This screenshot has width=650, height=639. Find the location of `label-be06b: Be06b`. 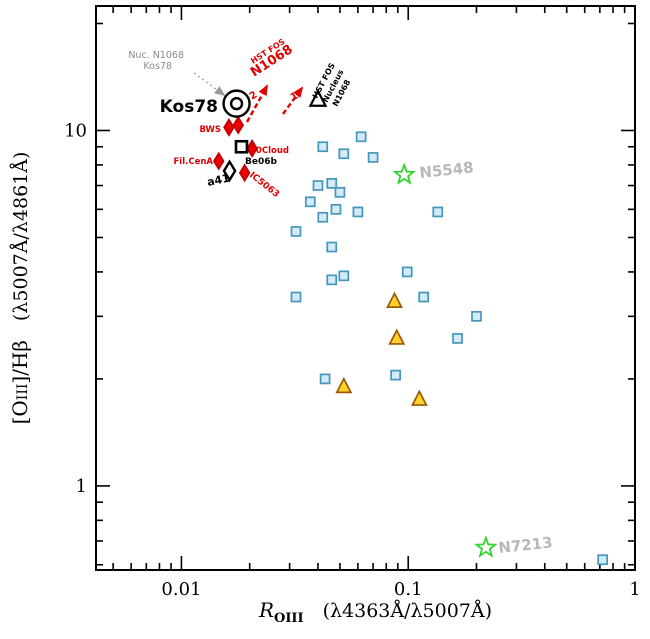

label-be06b: Be06b is located at coordinates (261, 162).